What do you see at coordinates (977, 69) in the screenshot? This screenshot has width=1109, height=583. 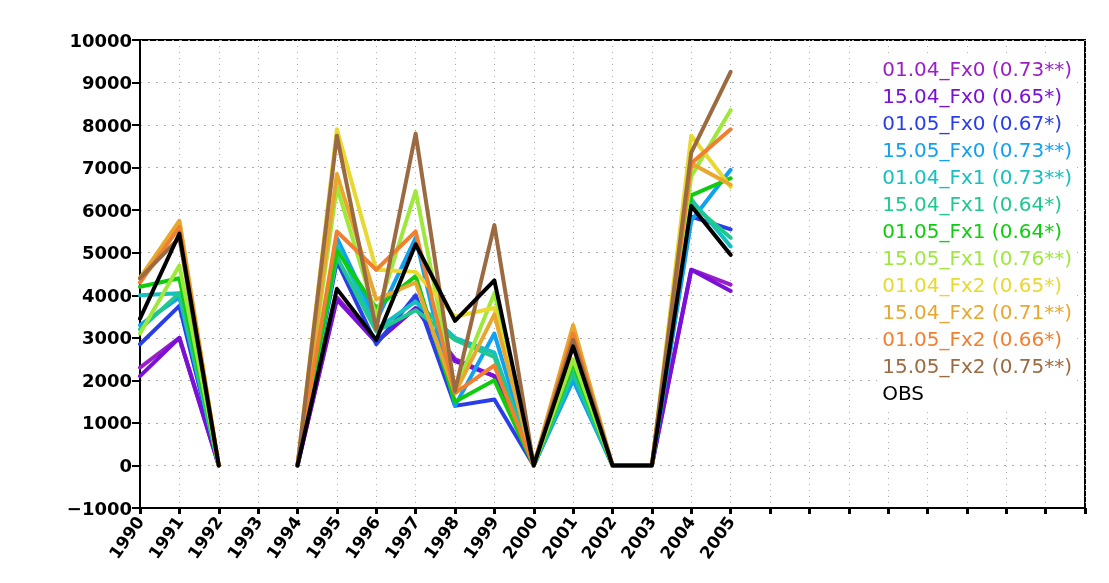 I see `text: 01.04_Fx0 (0.73**)` at bounding box center [977, 69].